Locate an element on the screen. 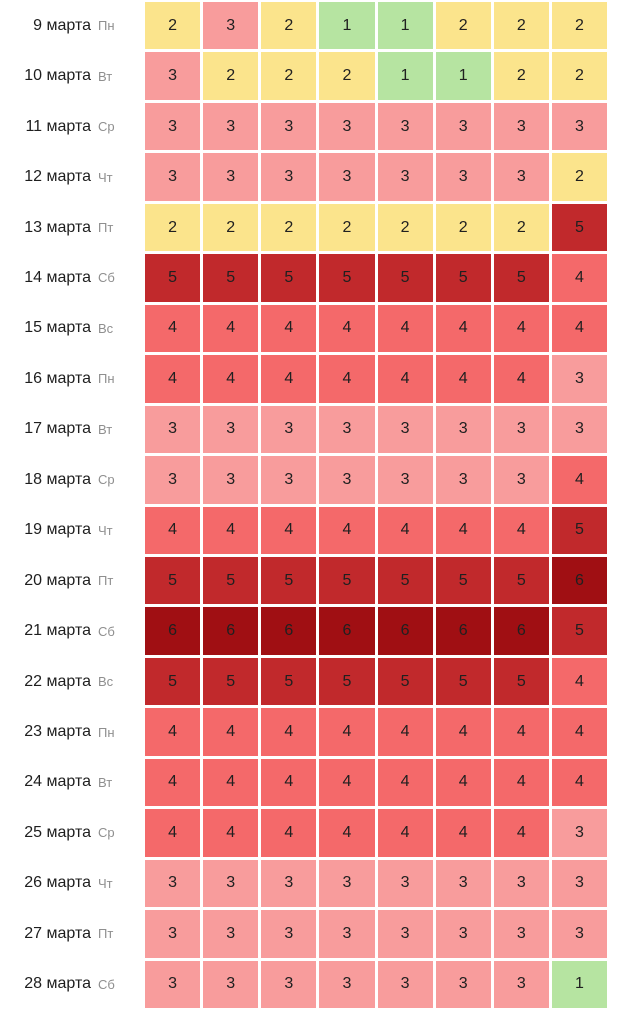 This screenshot has height=1012, width=628. weekday-label: Пн is located at coordinates (106, 26).